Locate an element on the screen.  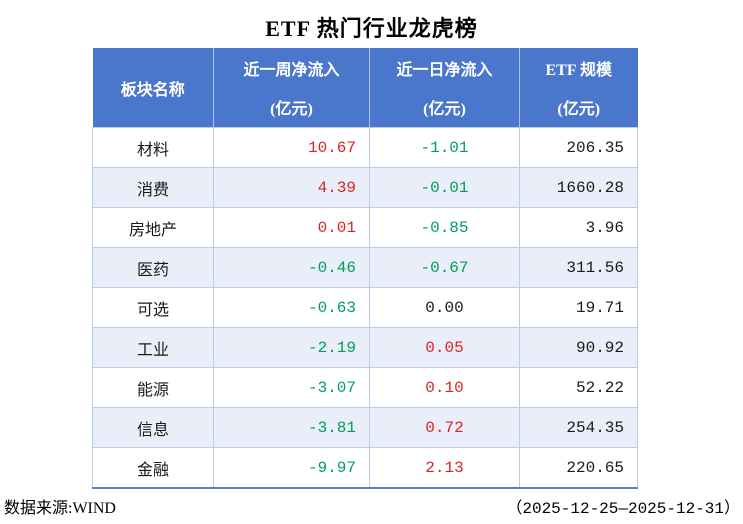
sector-name: 消费 is located at coordinates (153, 187).